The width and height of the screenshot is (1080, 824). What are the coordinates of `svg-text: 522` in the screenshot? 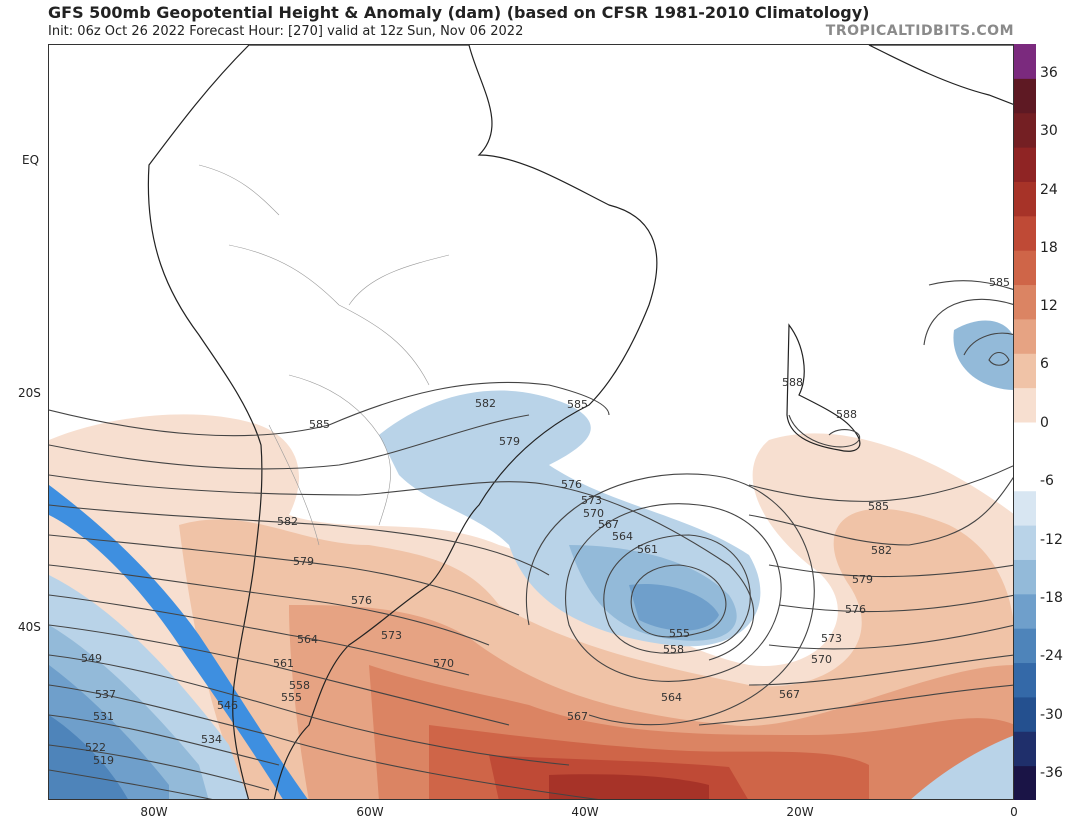 It's located at (95, 747).